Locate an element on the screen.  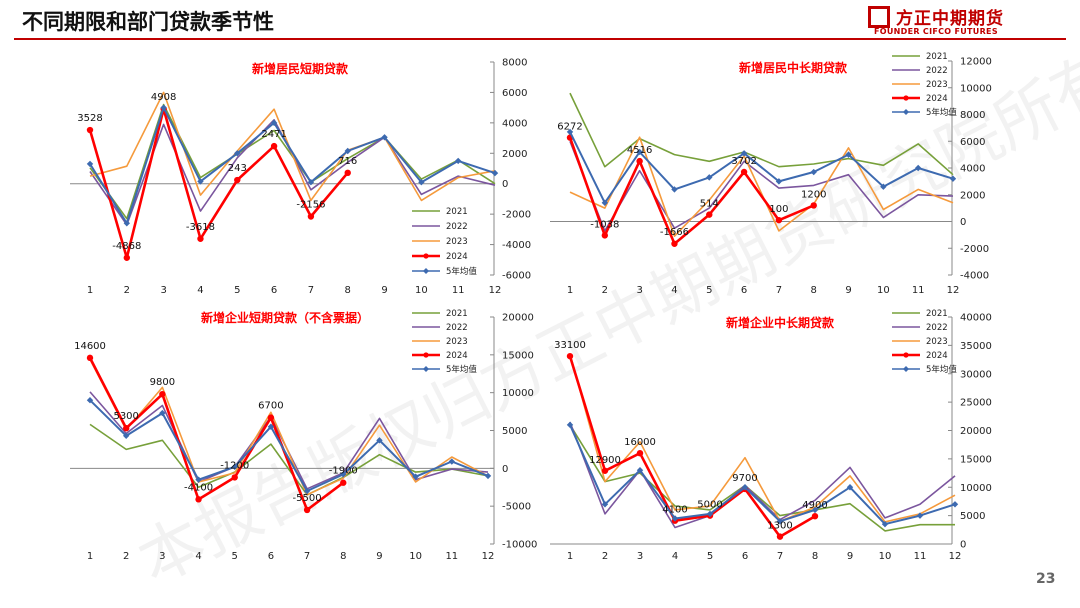
page-title: 不同期限和部门贷款季节性 is located at coordinates (148, 22).